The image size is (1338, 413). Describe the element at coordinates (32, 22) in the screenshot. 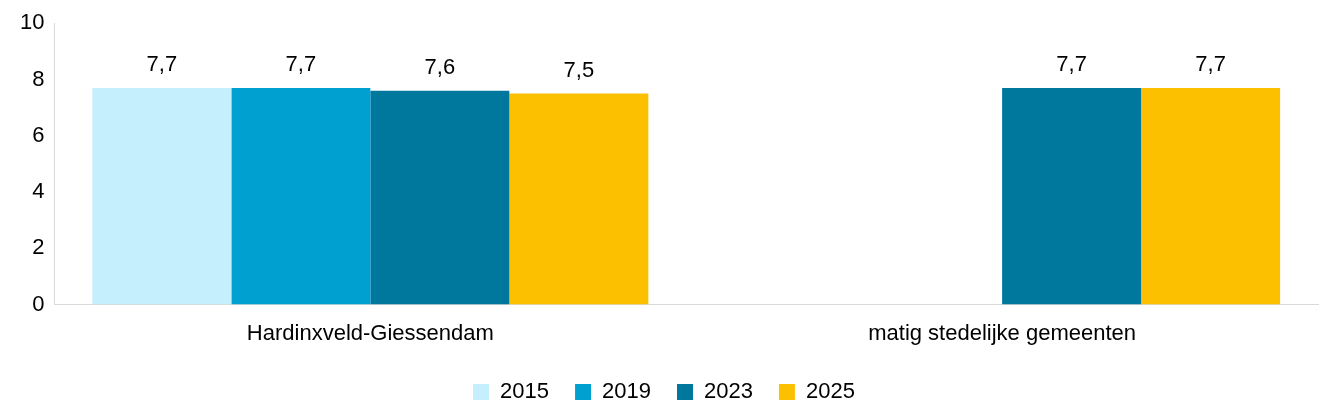

I see `y-tick-label: 10` at that location.